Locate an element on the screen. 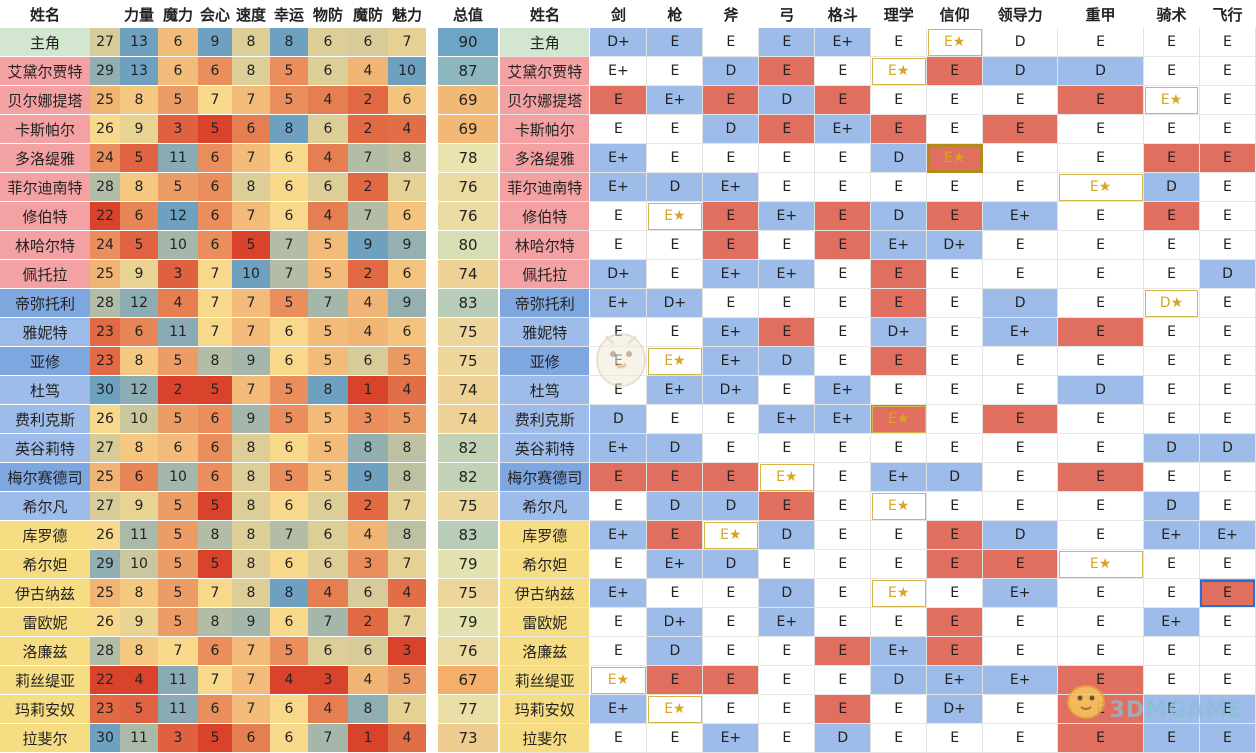  character-name: 莉丝缇亚 is located at coordinates (545, 680).